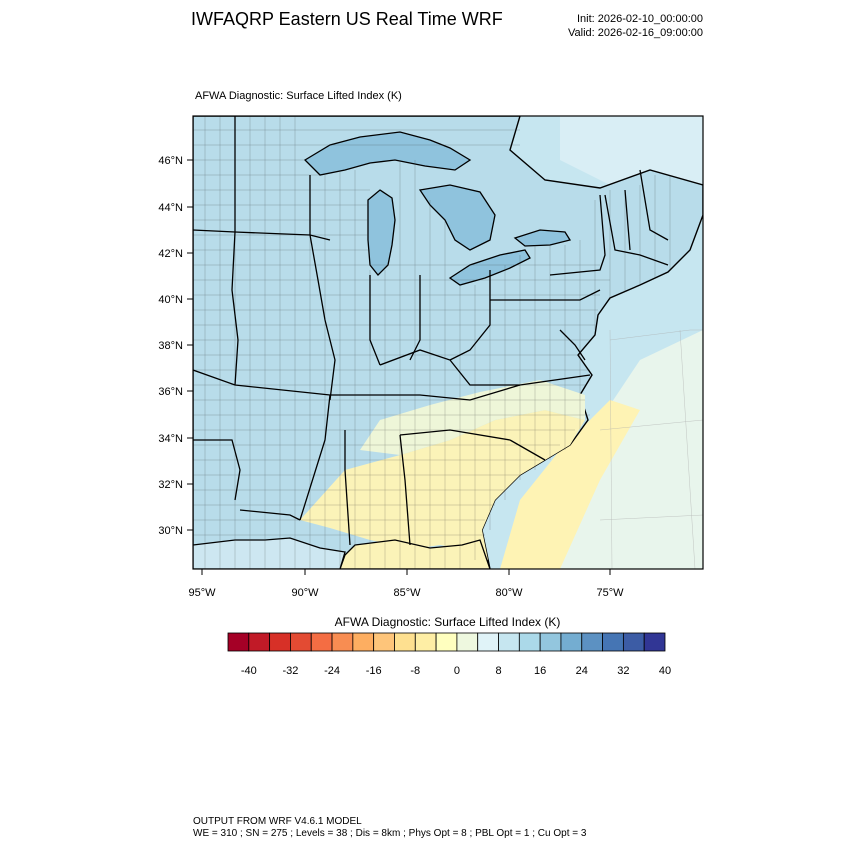 The width and height of the screenshot is (850, 850). What do you see at coordinates (472, 417) in the screenshot?
I see `land-carolina-pale` at bounding box center [472, 417].